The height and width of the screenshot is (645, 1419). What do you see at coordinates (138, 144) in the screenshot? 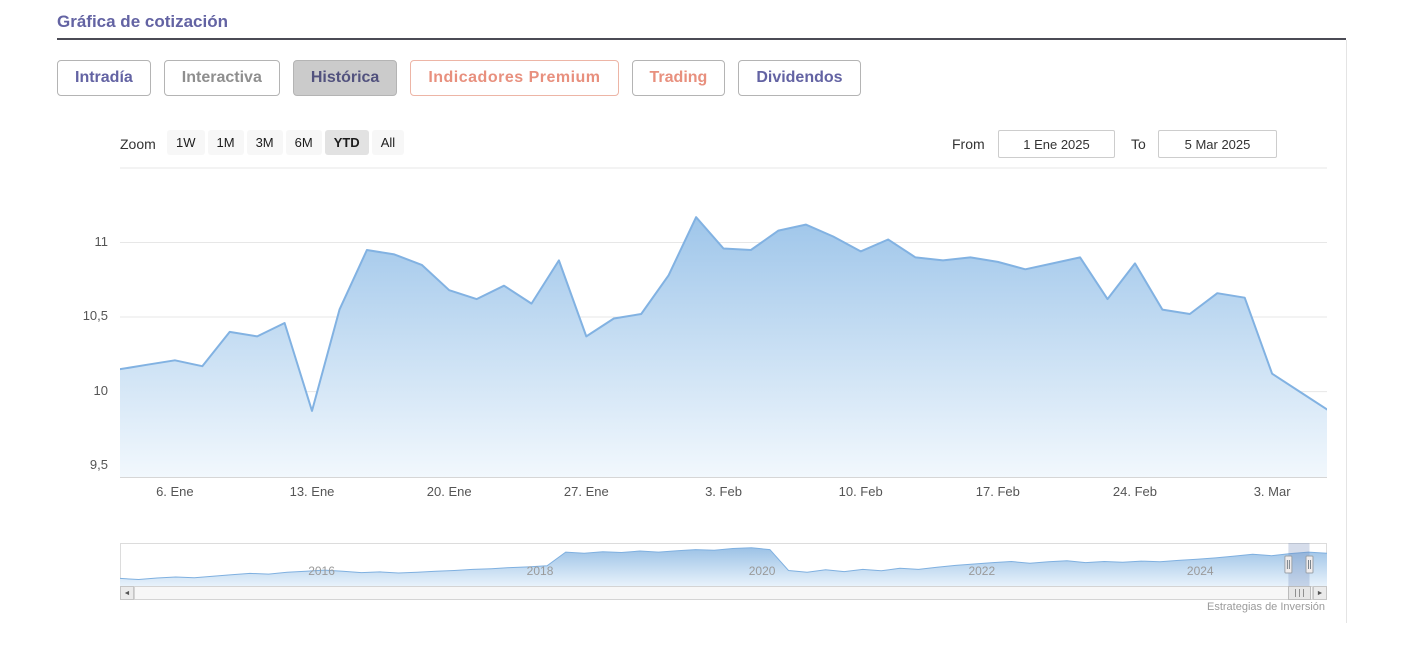
I see `zoom-label: Zoom` at bounding box center [138, 144].